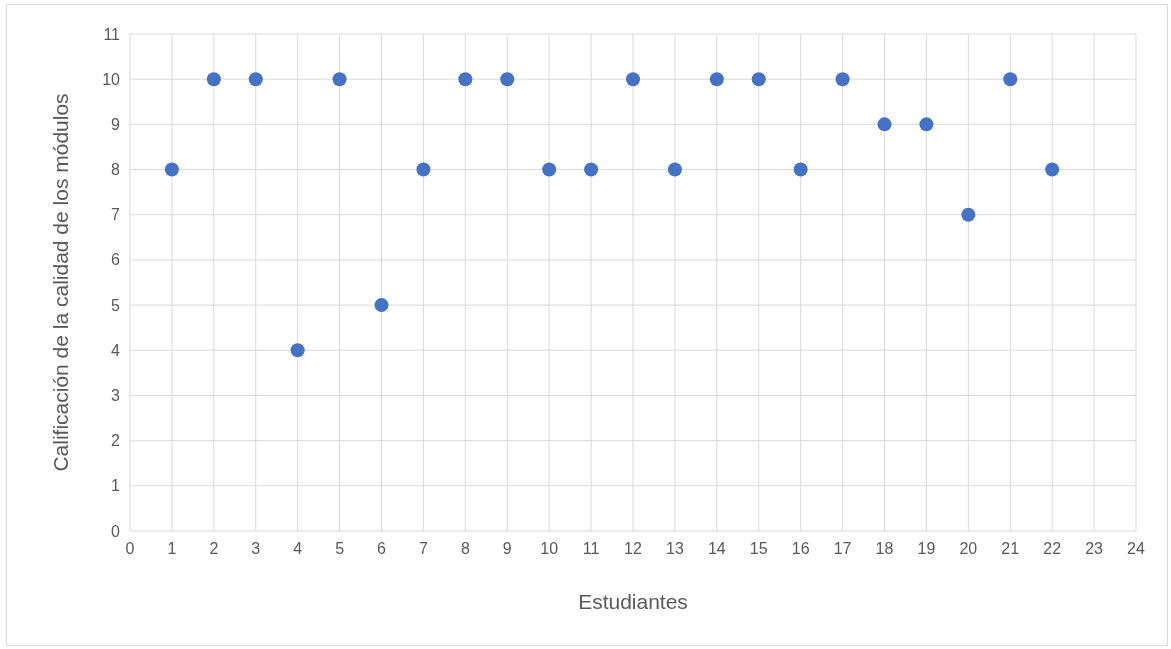  What do you see at coordinates (591, 548) in the screenshot?
I see `x-tick-label: 11` at bounding box center [591, 548].